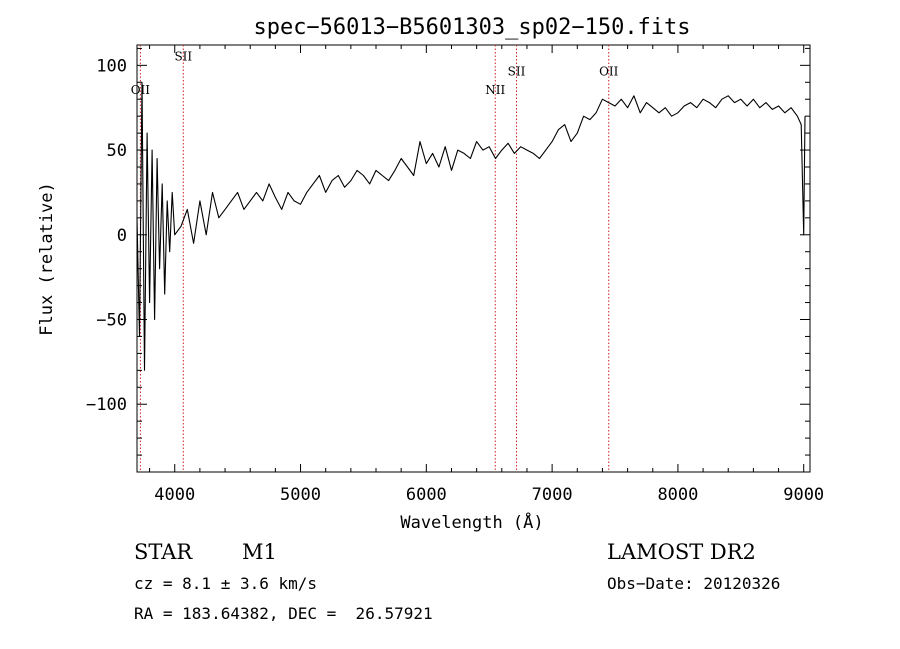 The image size is (900, 649). What do you see at coordinates (47, 259) in the screenshot?
I see `y-axis-label: Flux (relative)` at bounding box center [47, 259].